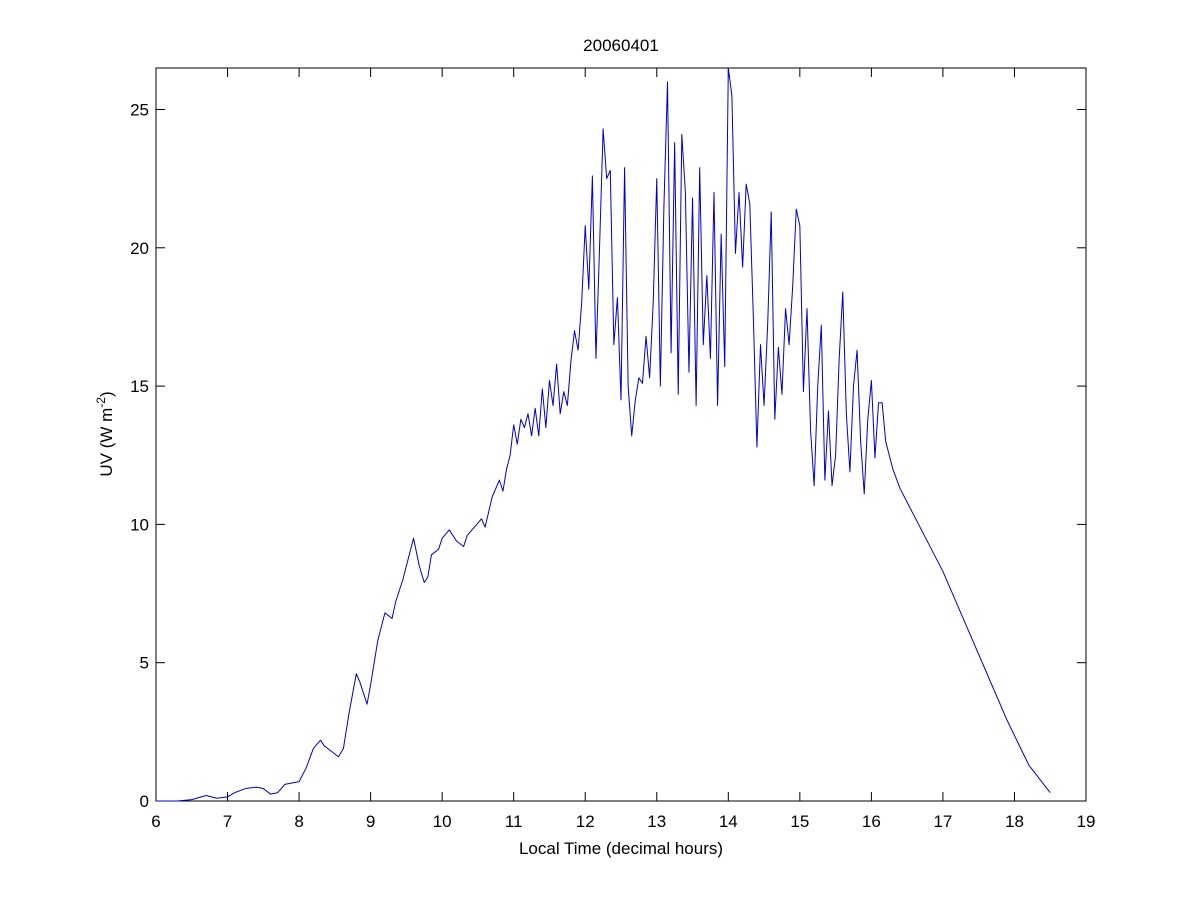  Describe the element at coordinates (227, 821) in the screenshot. I see `x-tick-label: 7` at that location.